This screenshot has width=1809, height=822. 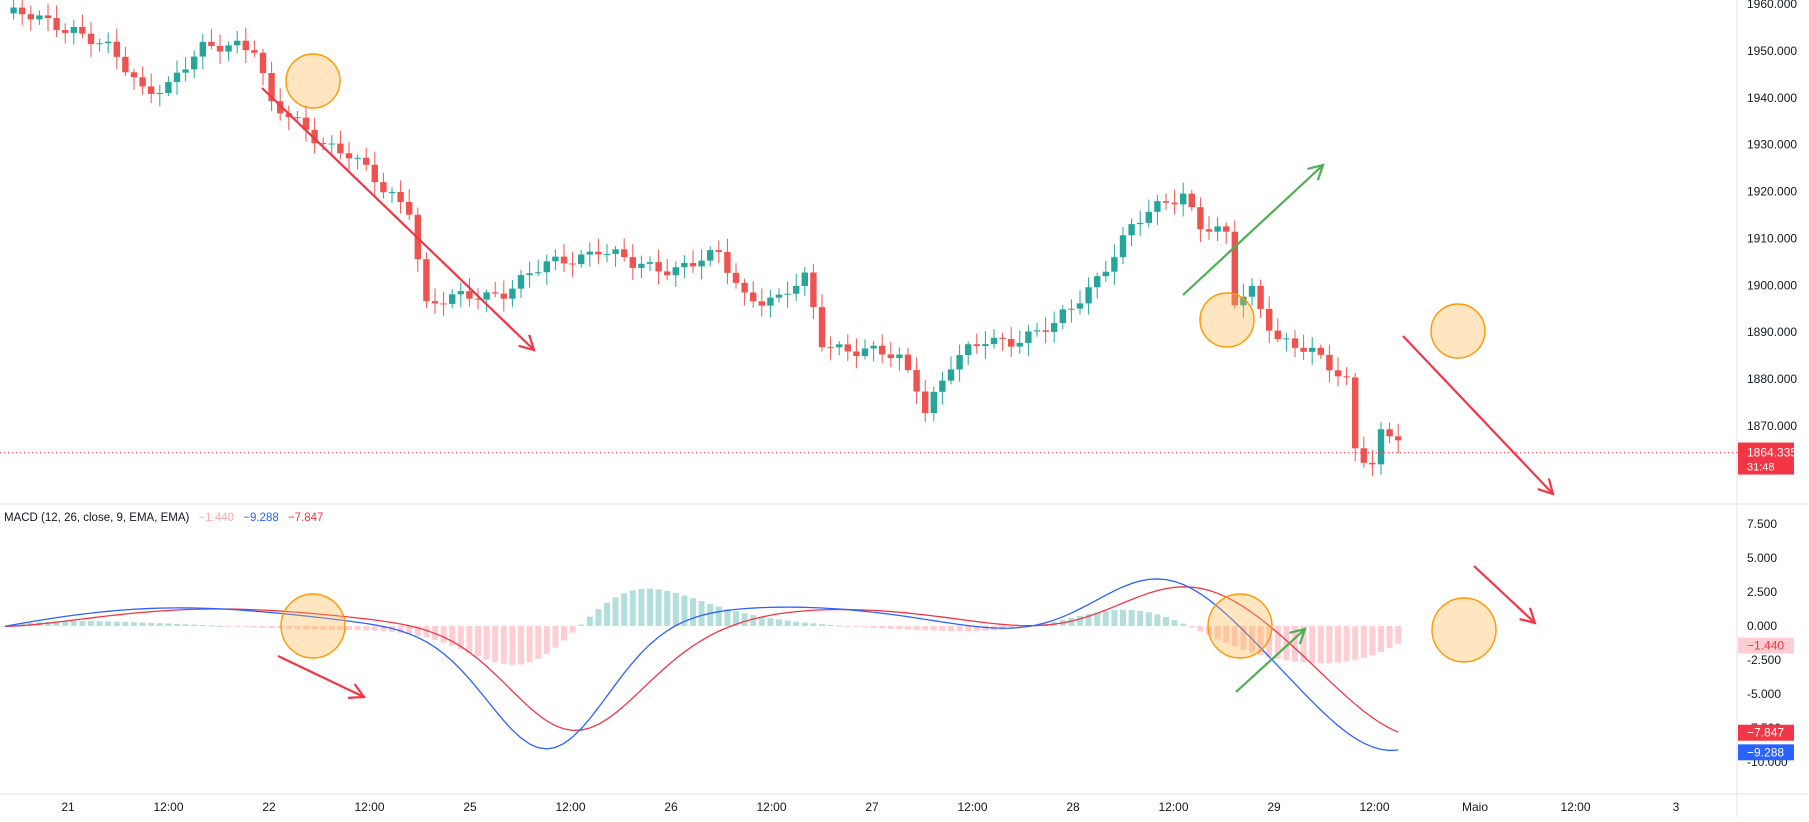 What do you see at coordinates (269, 807) in the screenshot?
I see `time-axis-label: 22` at bounding box center [269, 807].